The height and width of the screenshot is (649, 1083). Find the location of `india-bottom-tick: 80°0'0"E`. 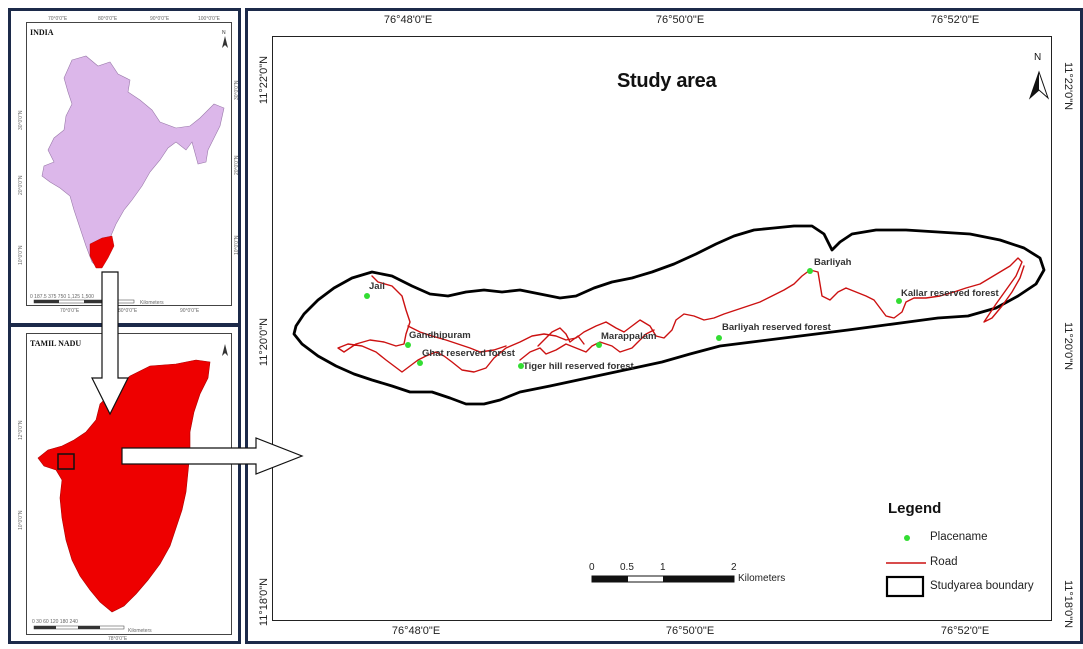

india-bottom-tick: 80°0'0"E is located at coordinates (128, 311).